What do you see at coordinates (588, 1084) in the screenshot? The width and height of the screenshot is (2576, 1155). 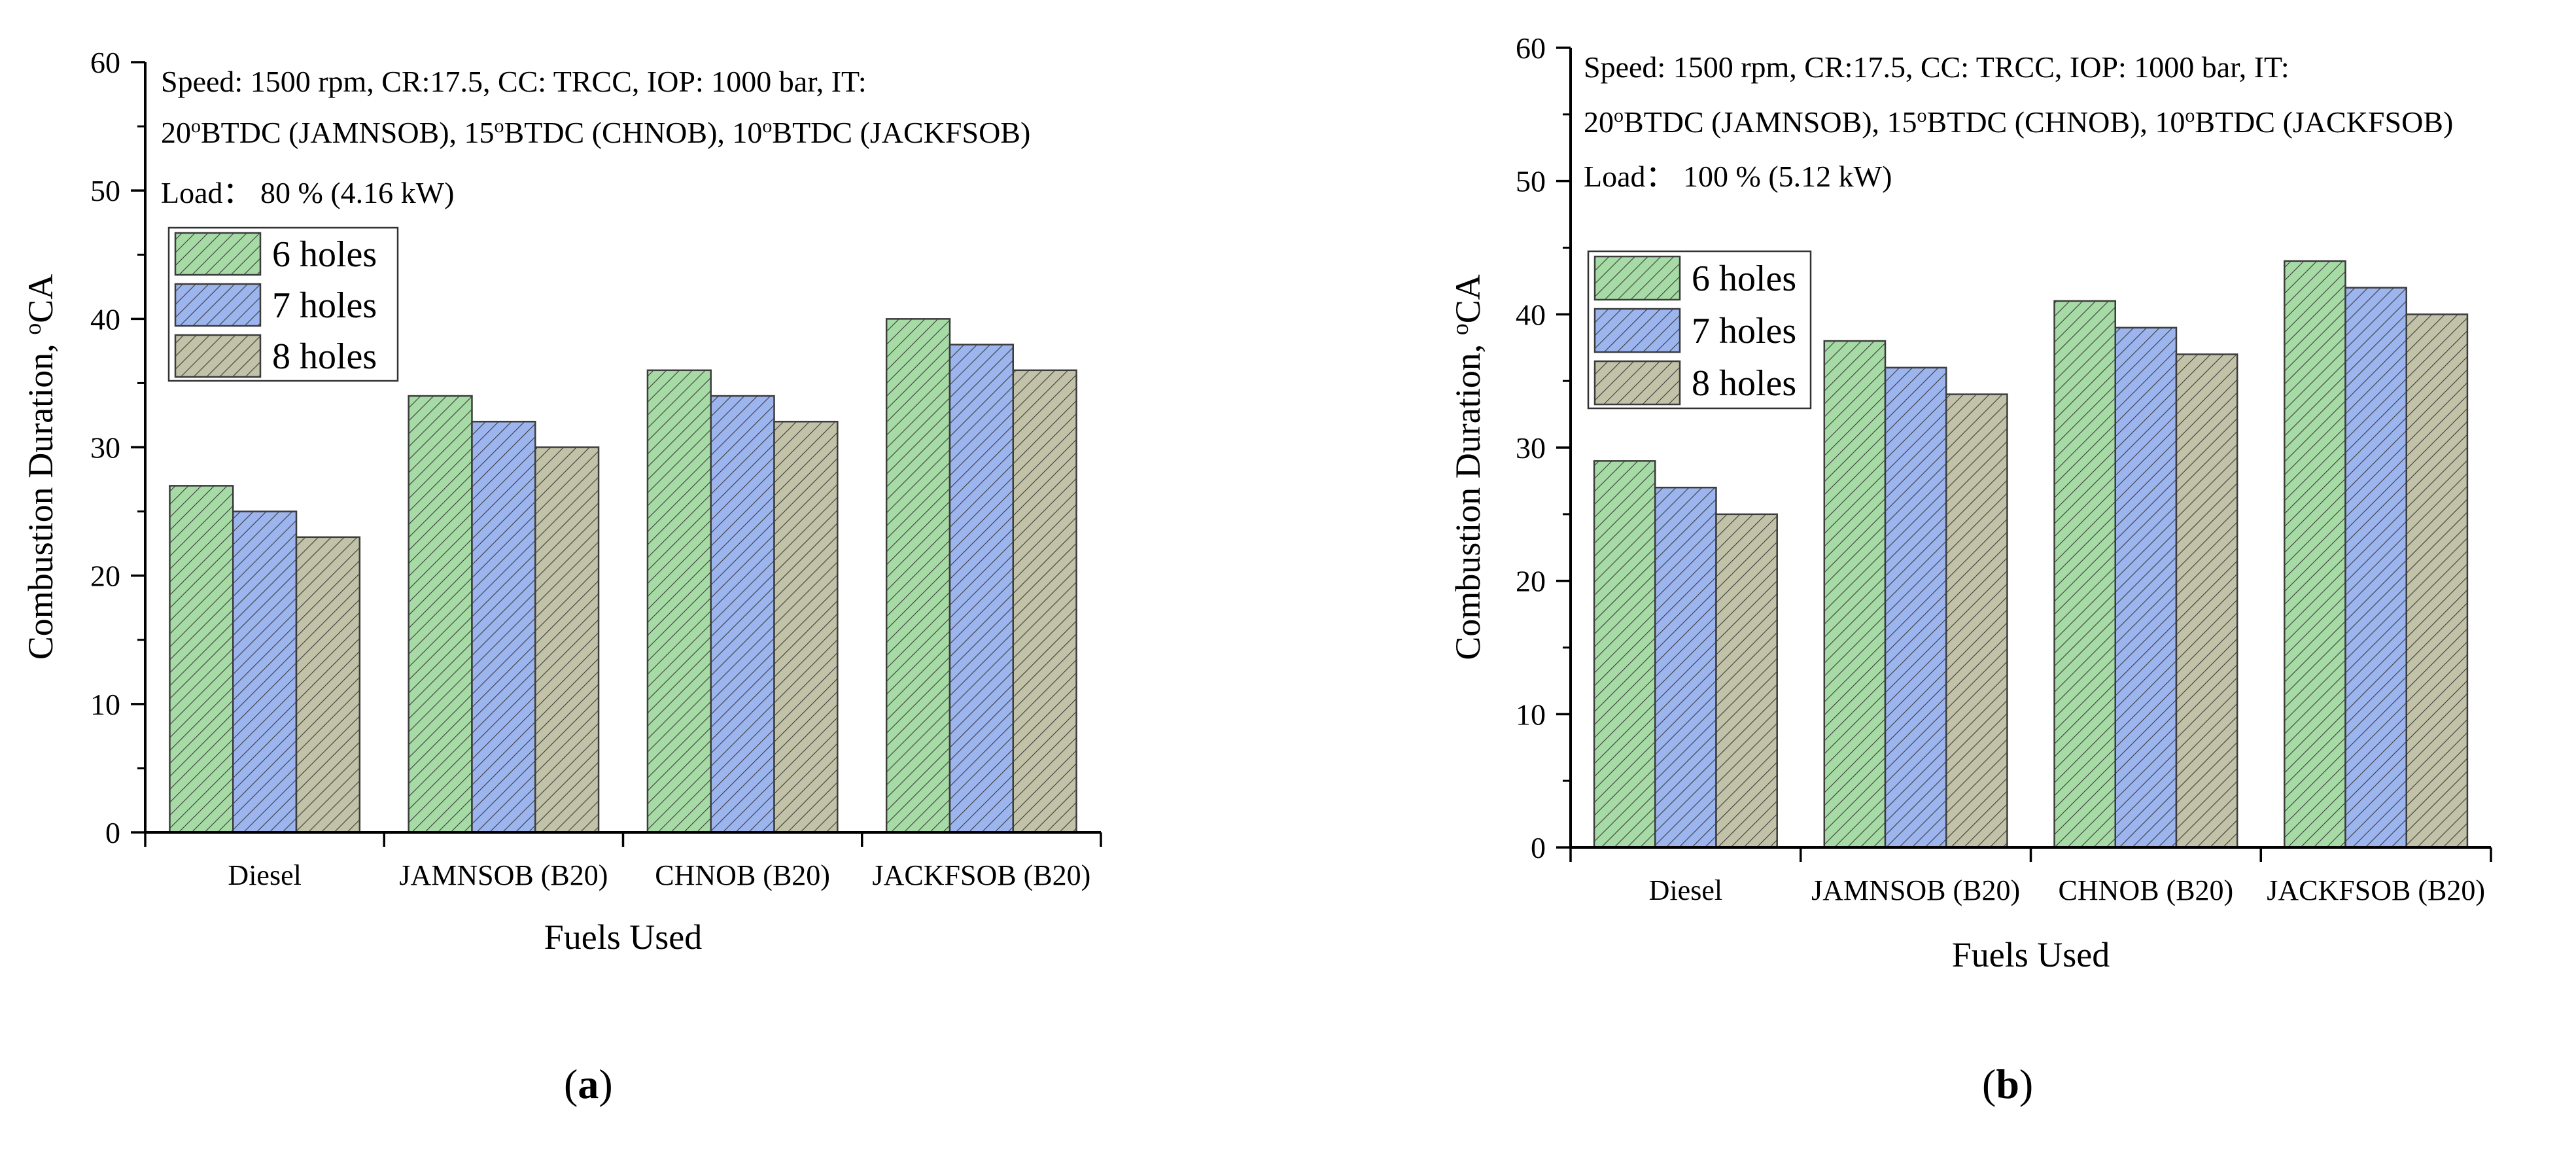 I see `panel-label-a: (a)` at bounding box center [588, 1084].